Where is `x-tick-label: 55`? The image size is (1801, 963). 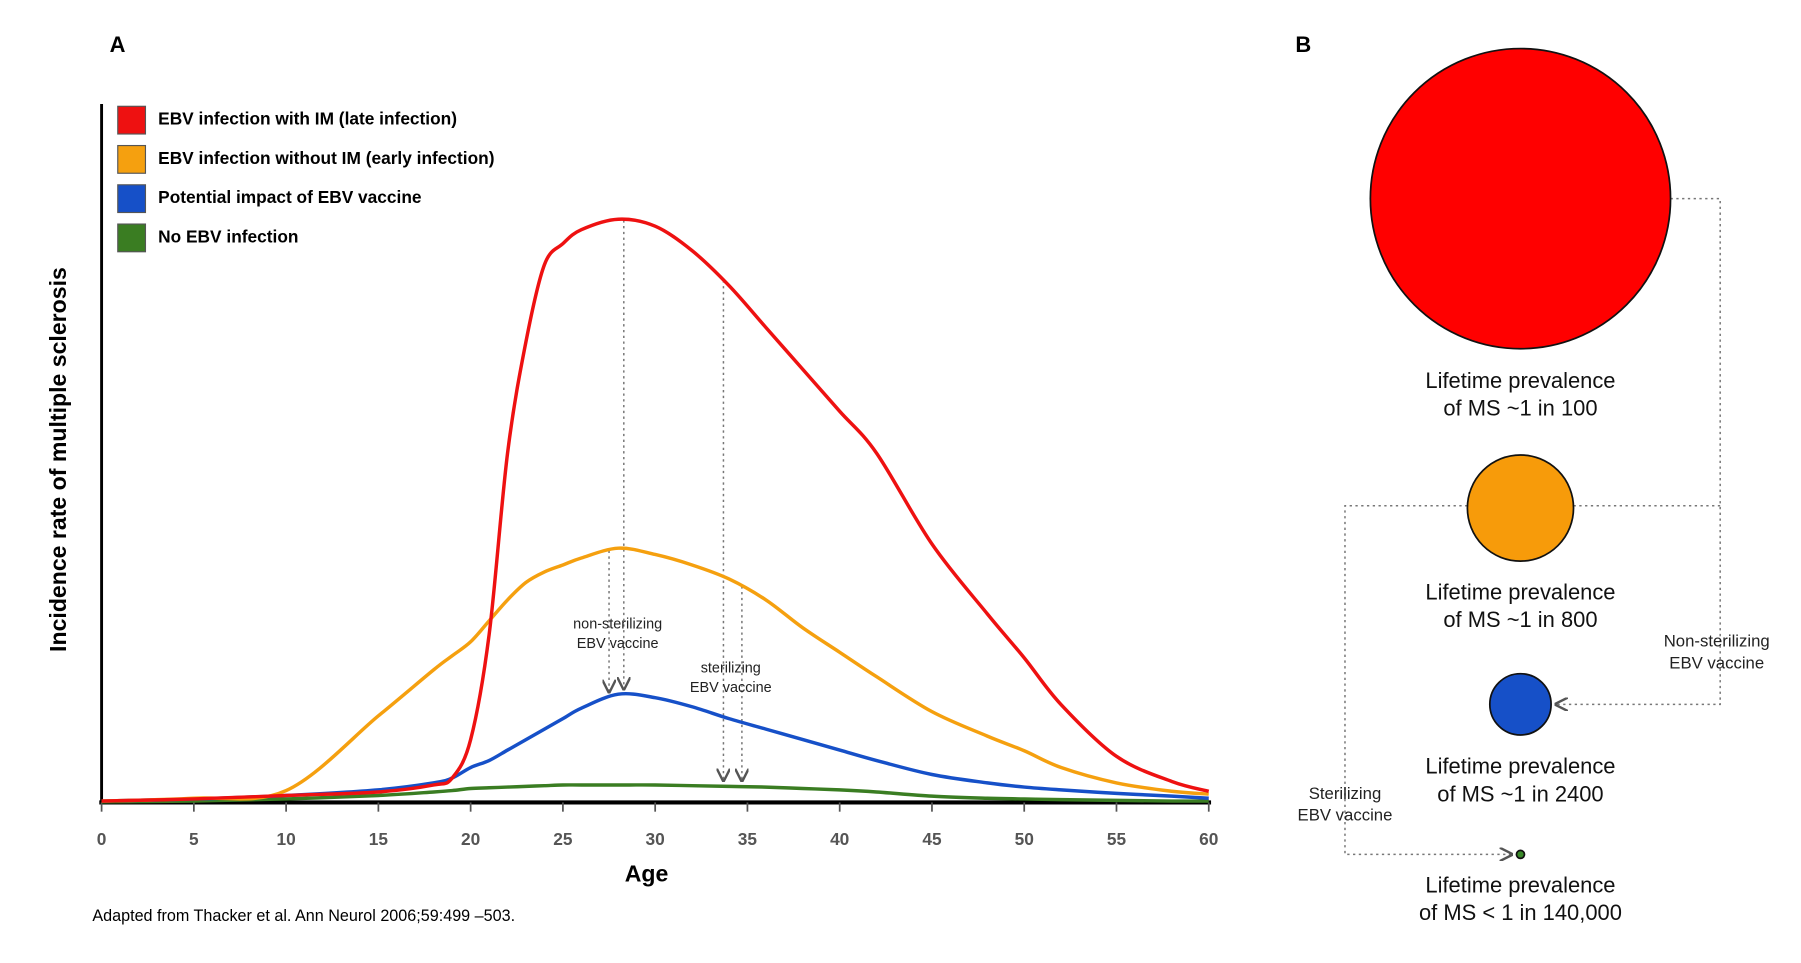 x-tick-label: 55 is located at coordinates (1117, 839).